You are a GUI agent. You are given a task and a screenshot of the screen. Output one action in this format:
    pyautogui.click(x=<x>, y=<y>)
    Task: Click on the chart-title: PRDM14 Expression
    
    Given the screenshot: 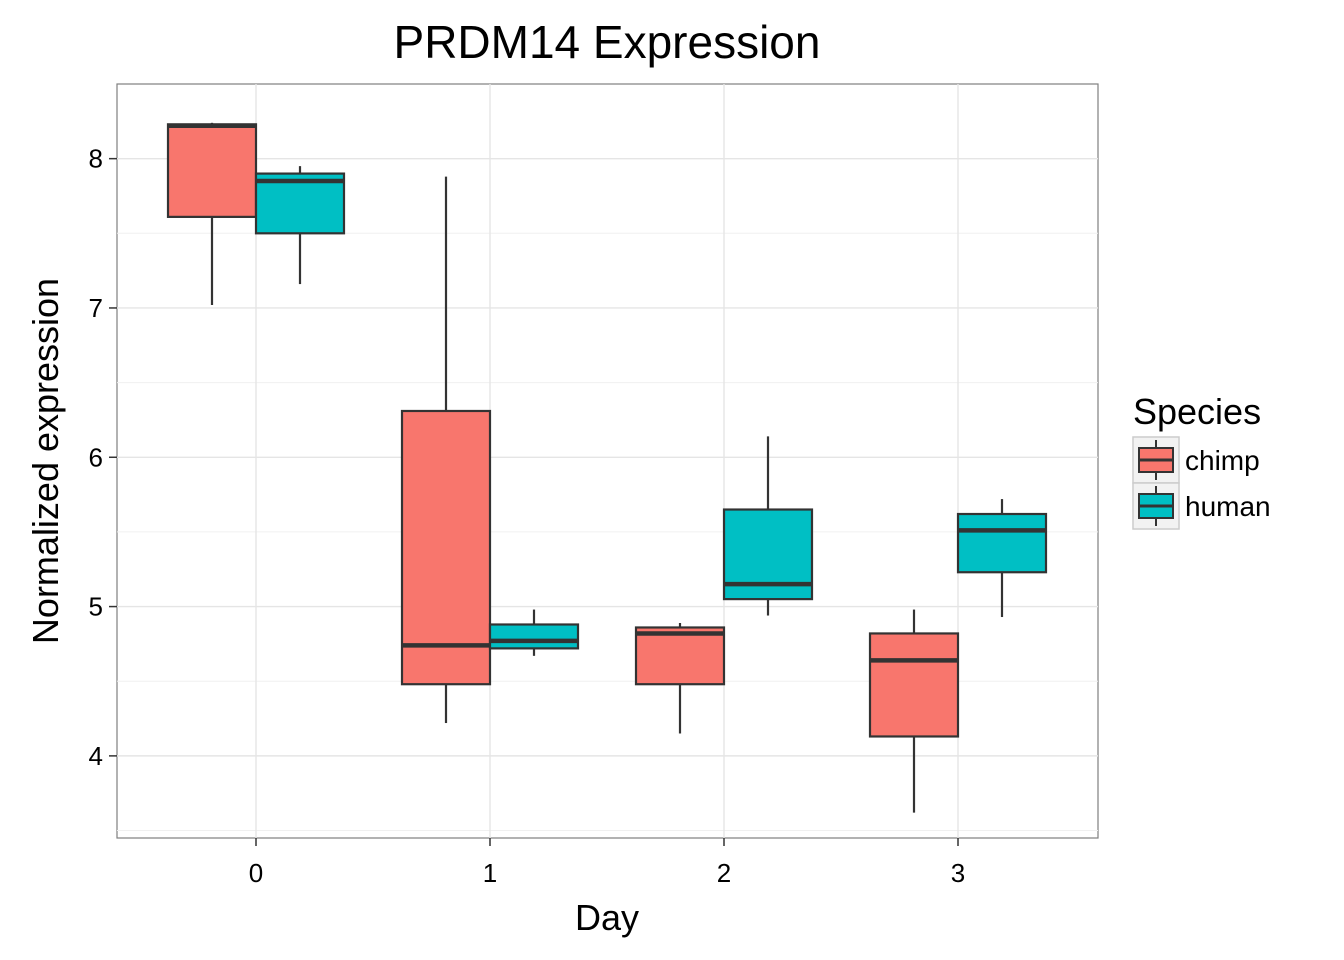 What is the action you would take?
    pyautogui.click(x=607, y=42)
    